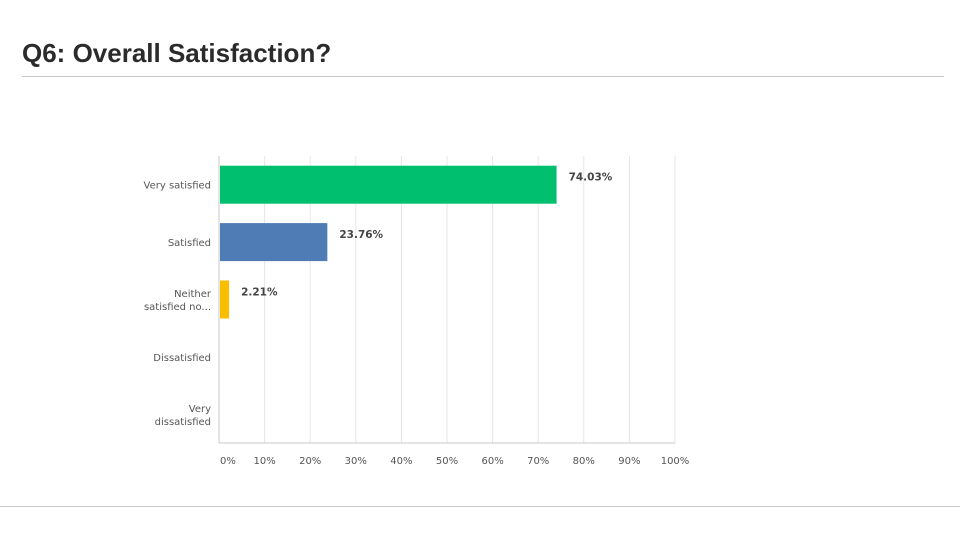 This screenshot has width=960, height=540. I want to click on x-tick-label: 40%, so click(401, 461).